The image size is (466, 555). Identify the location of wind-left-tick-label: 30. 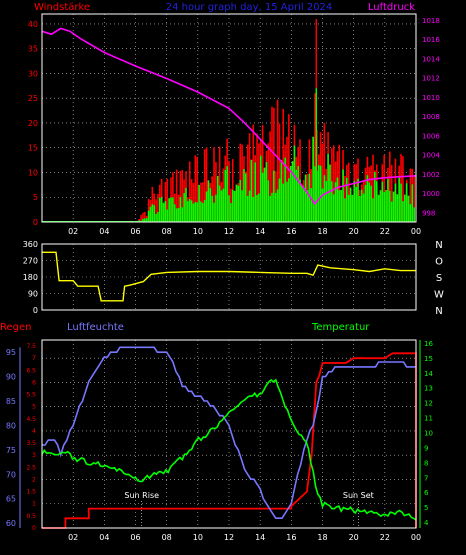
(33, 73).